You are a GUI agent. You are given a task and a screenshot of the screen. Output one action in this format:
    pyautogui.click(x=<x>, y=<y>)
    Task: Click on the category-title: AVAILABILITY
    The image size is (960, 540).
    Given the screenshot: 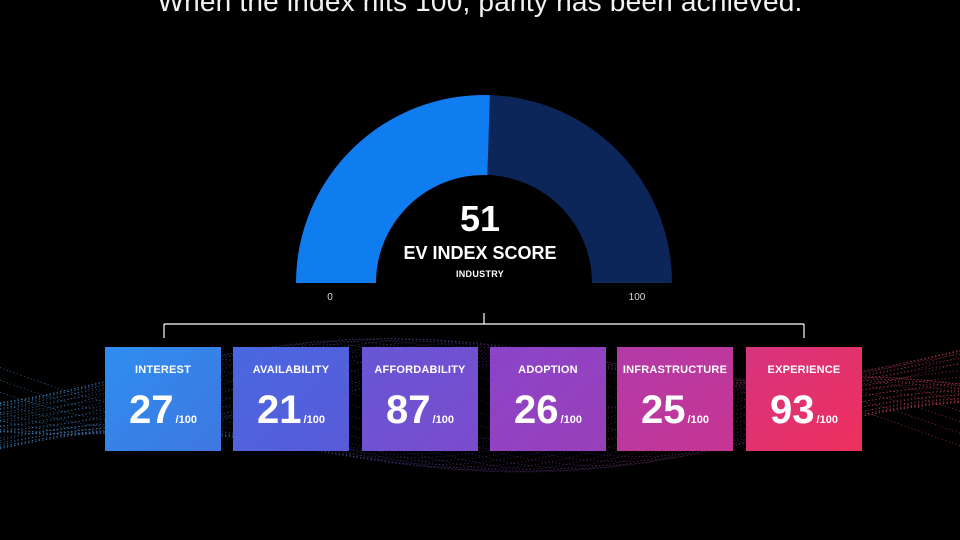 What is the action you would take?
    pyautogui.click(x=291, y=370)
    